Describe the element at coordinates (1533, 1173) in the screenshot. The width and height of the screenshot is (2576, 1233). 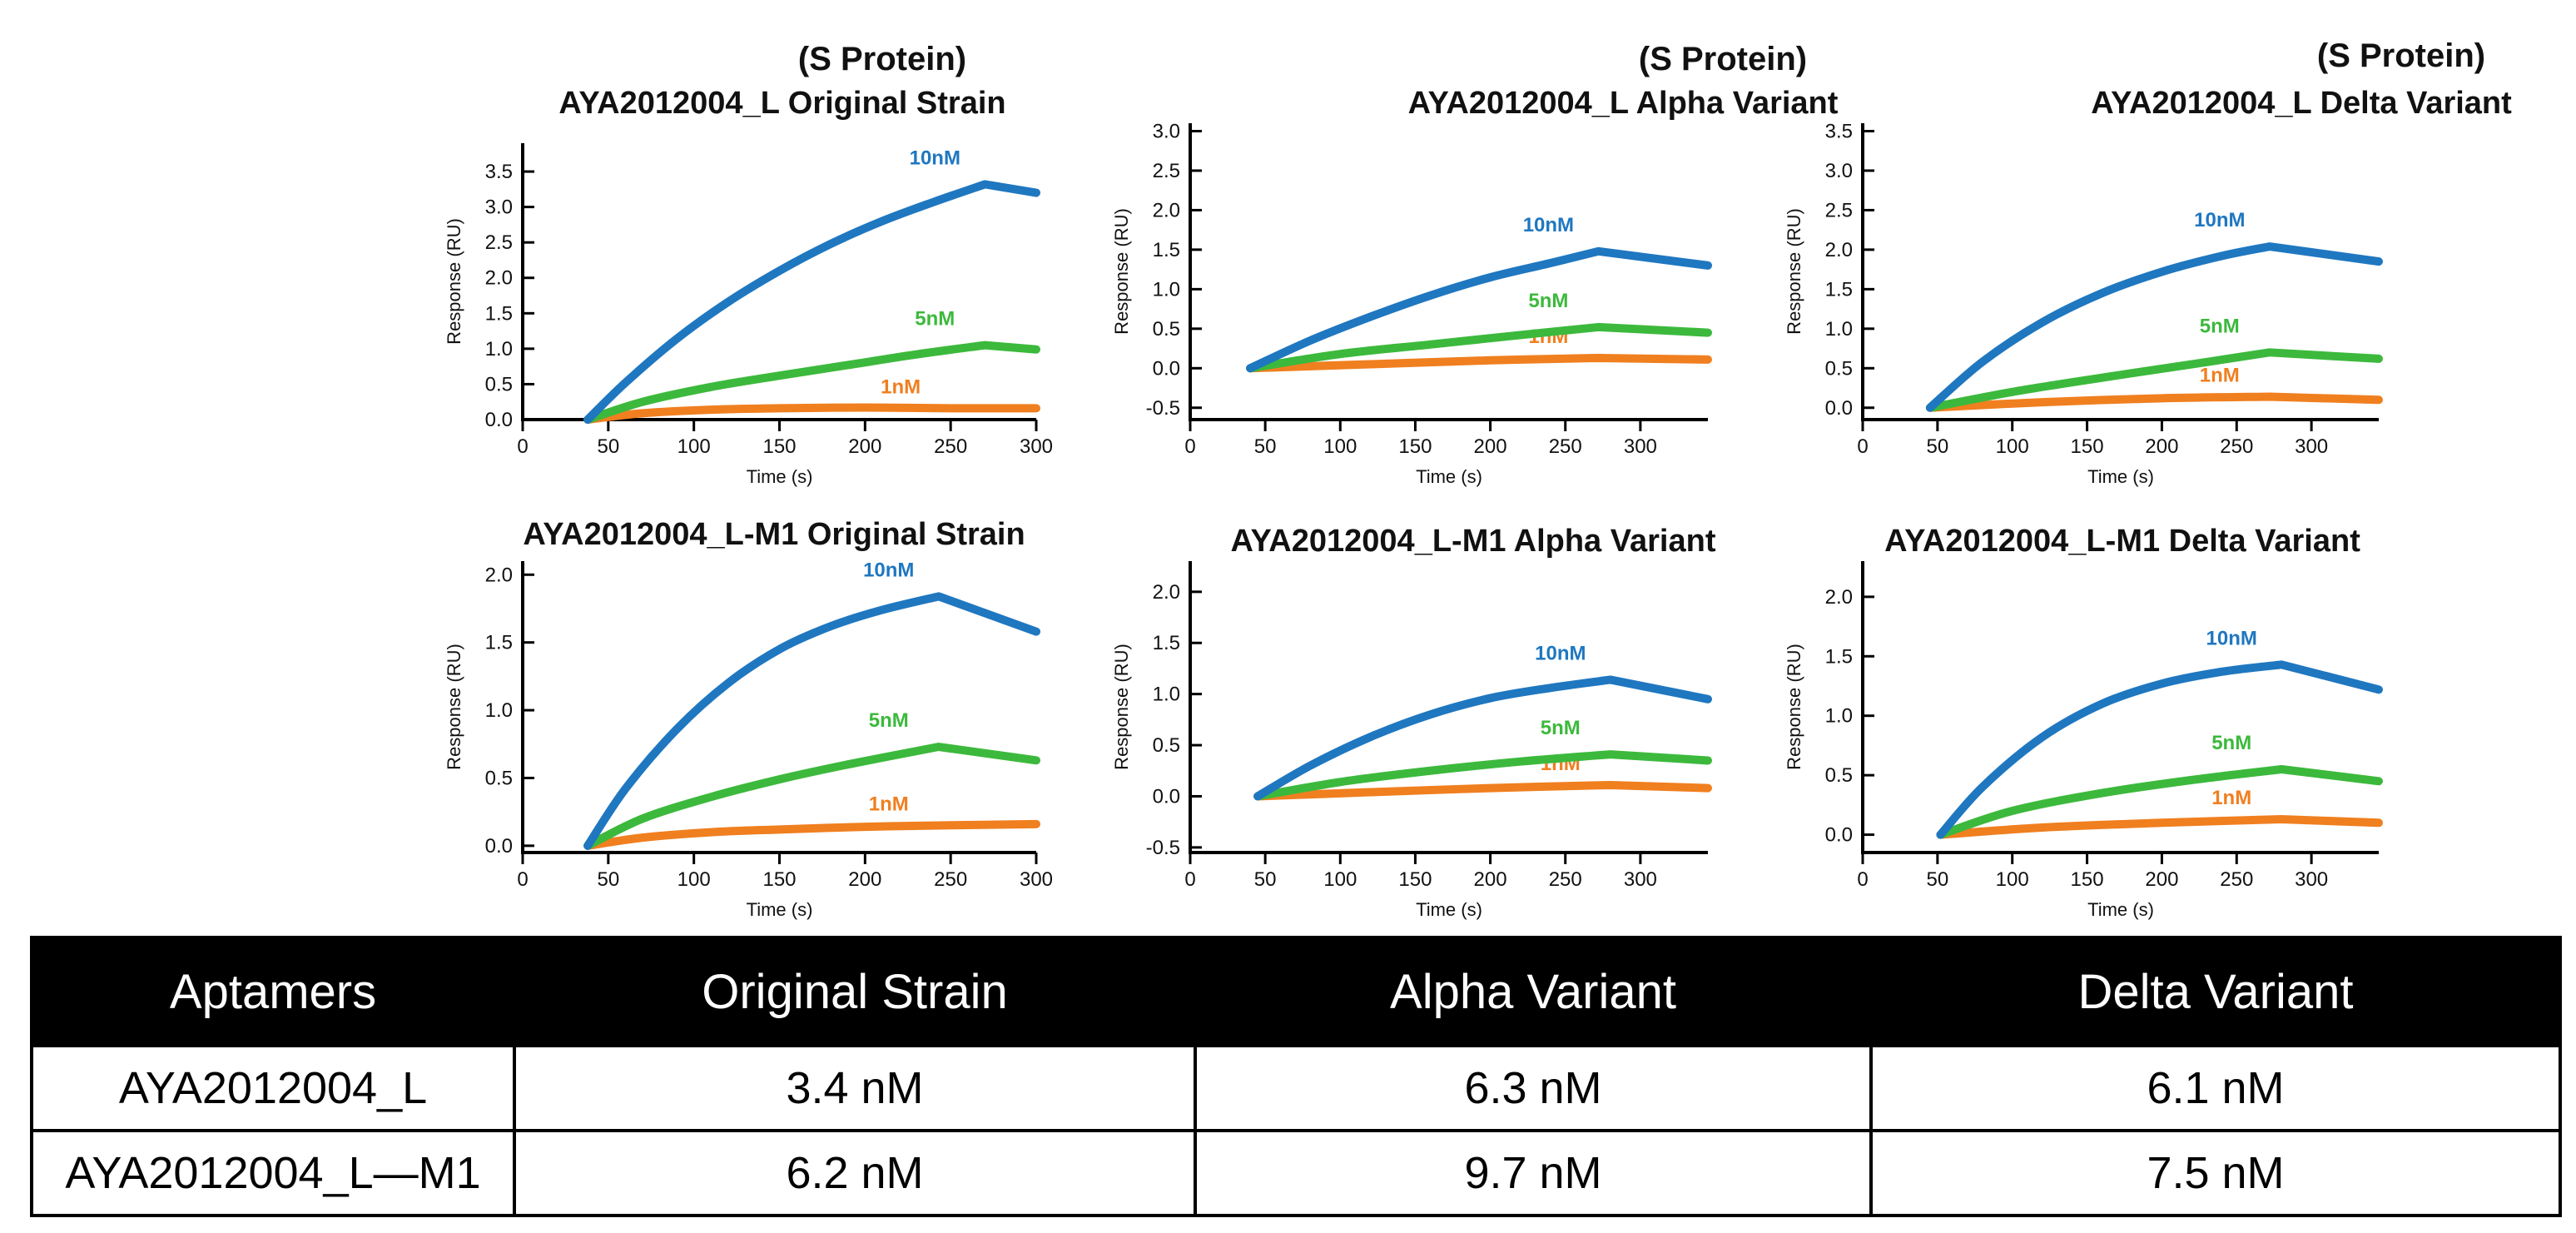
I see `kd-alpha: 9.7 nM` at that location.